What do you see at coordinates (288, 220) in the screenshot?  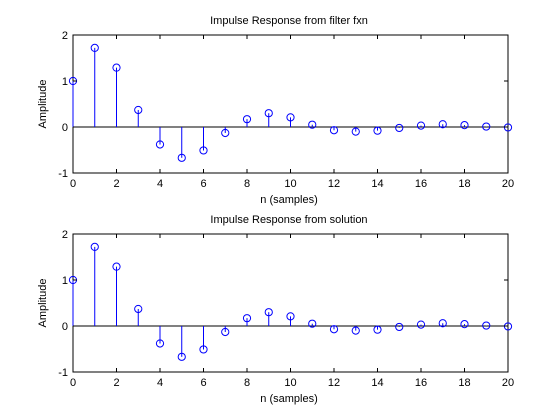 I see `plot-title: Impulse Response from solution` at bounding box center [288, 220].